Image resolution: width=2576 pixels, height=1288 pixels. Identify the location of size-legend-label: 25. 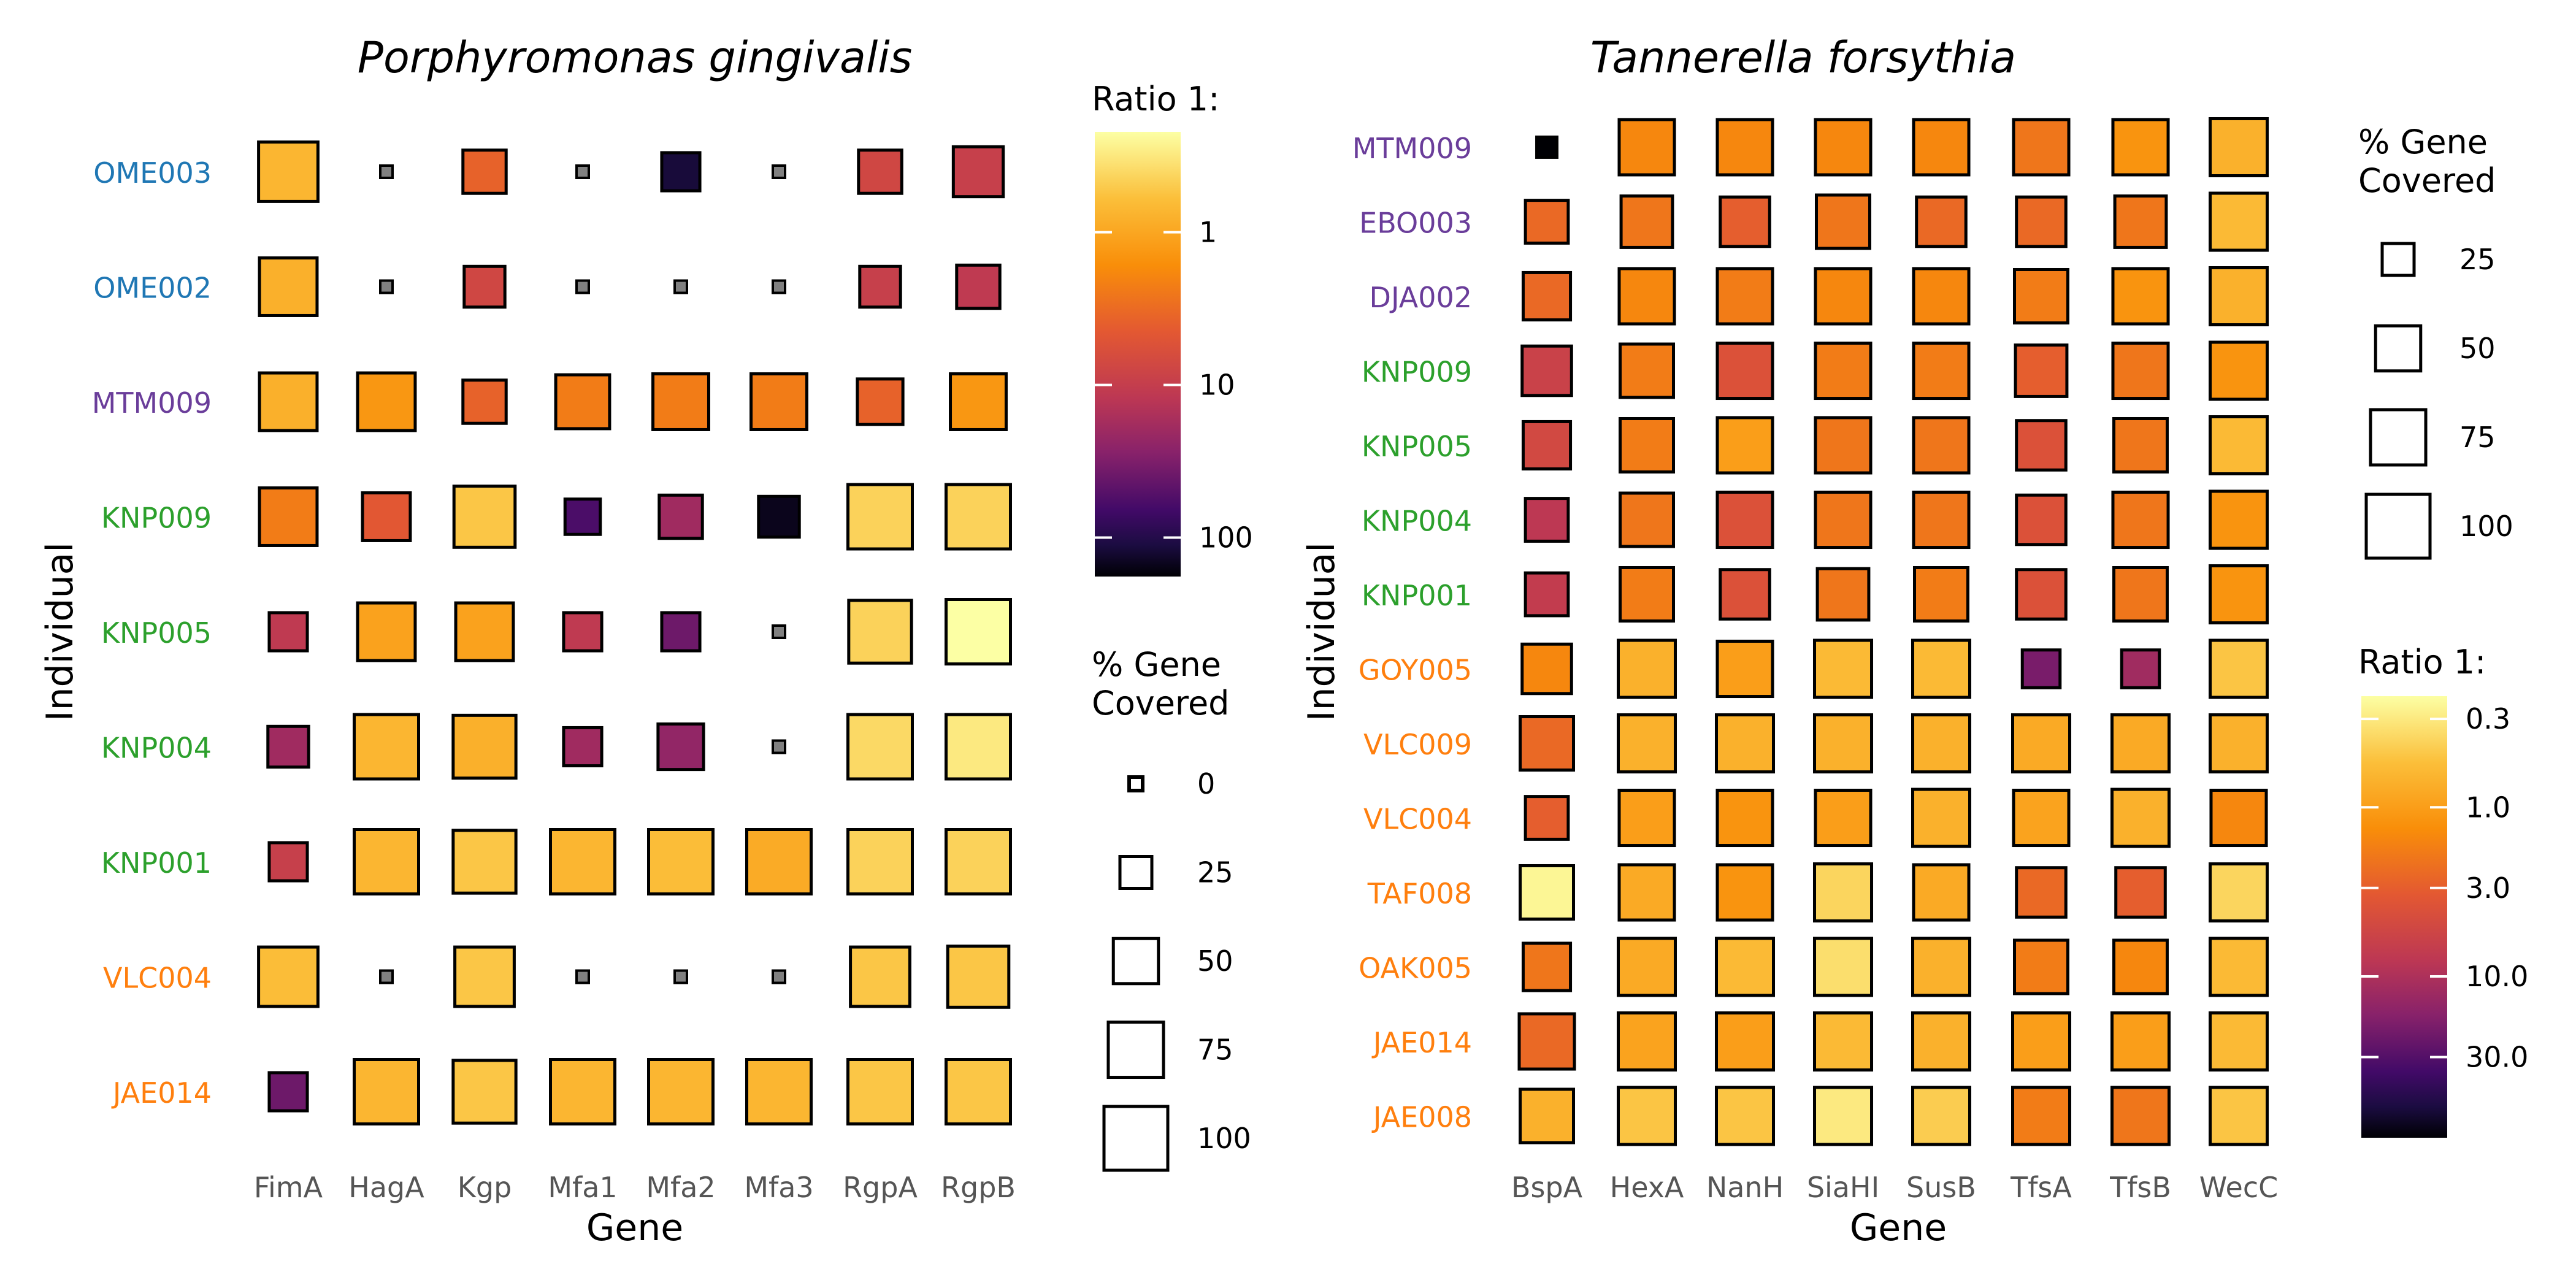
(1215, 872).